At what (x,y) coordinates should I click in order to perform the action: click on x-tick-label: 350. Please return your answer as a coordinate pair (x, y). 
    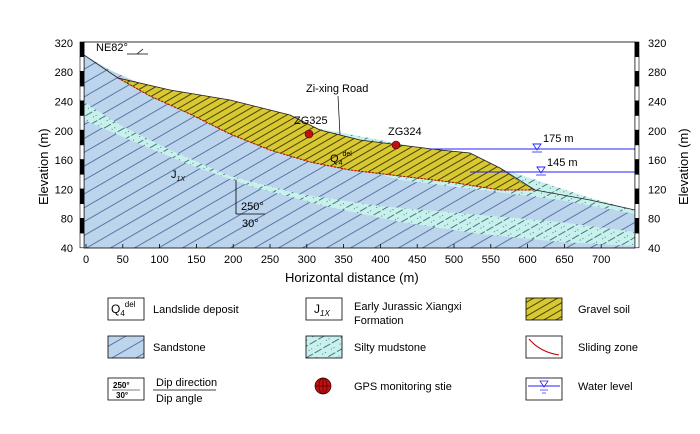
    Looking at the image, I should click on (343, 260).